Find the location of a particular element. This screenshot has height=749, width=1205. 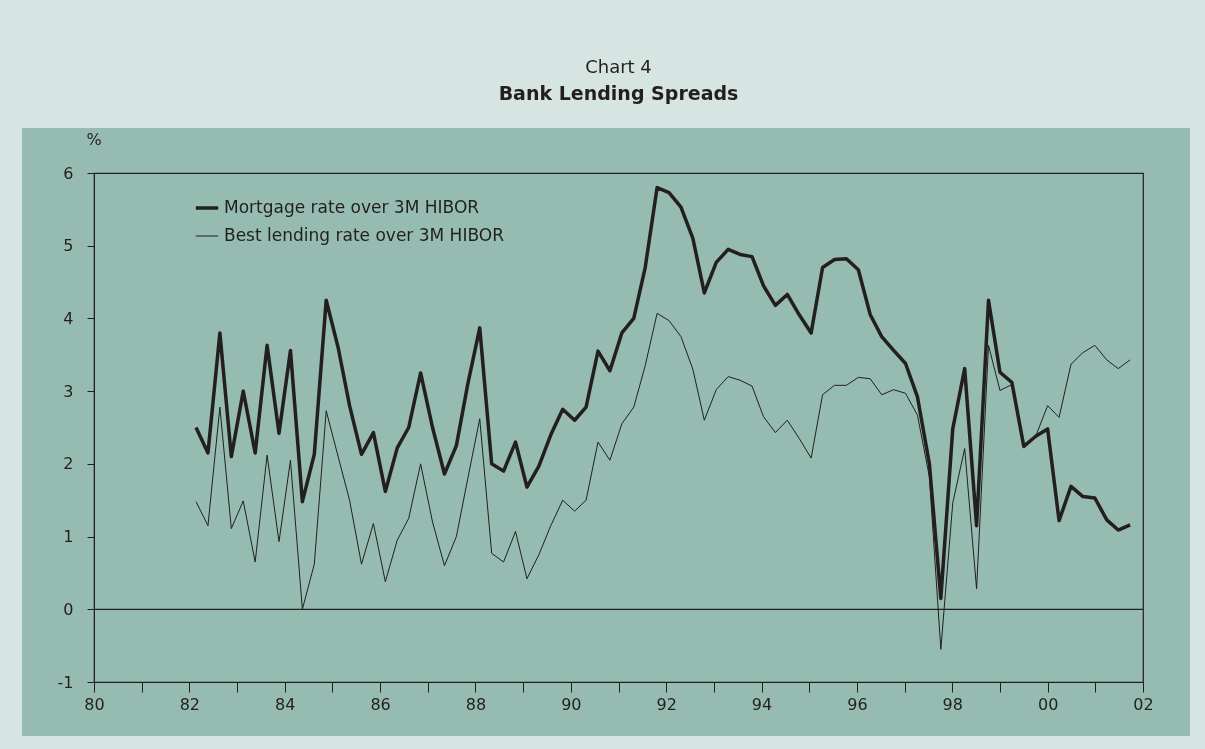

x-tick-label: 86 is located at coordinates (380, 704).